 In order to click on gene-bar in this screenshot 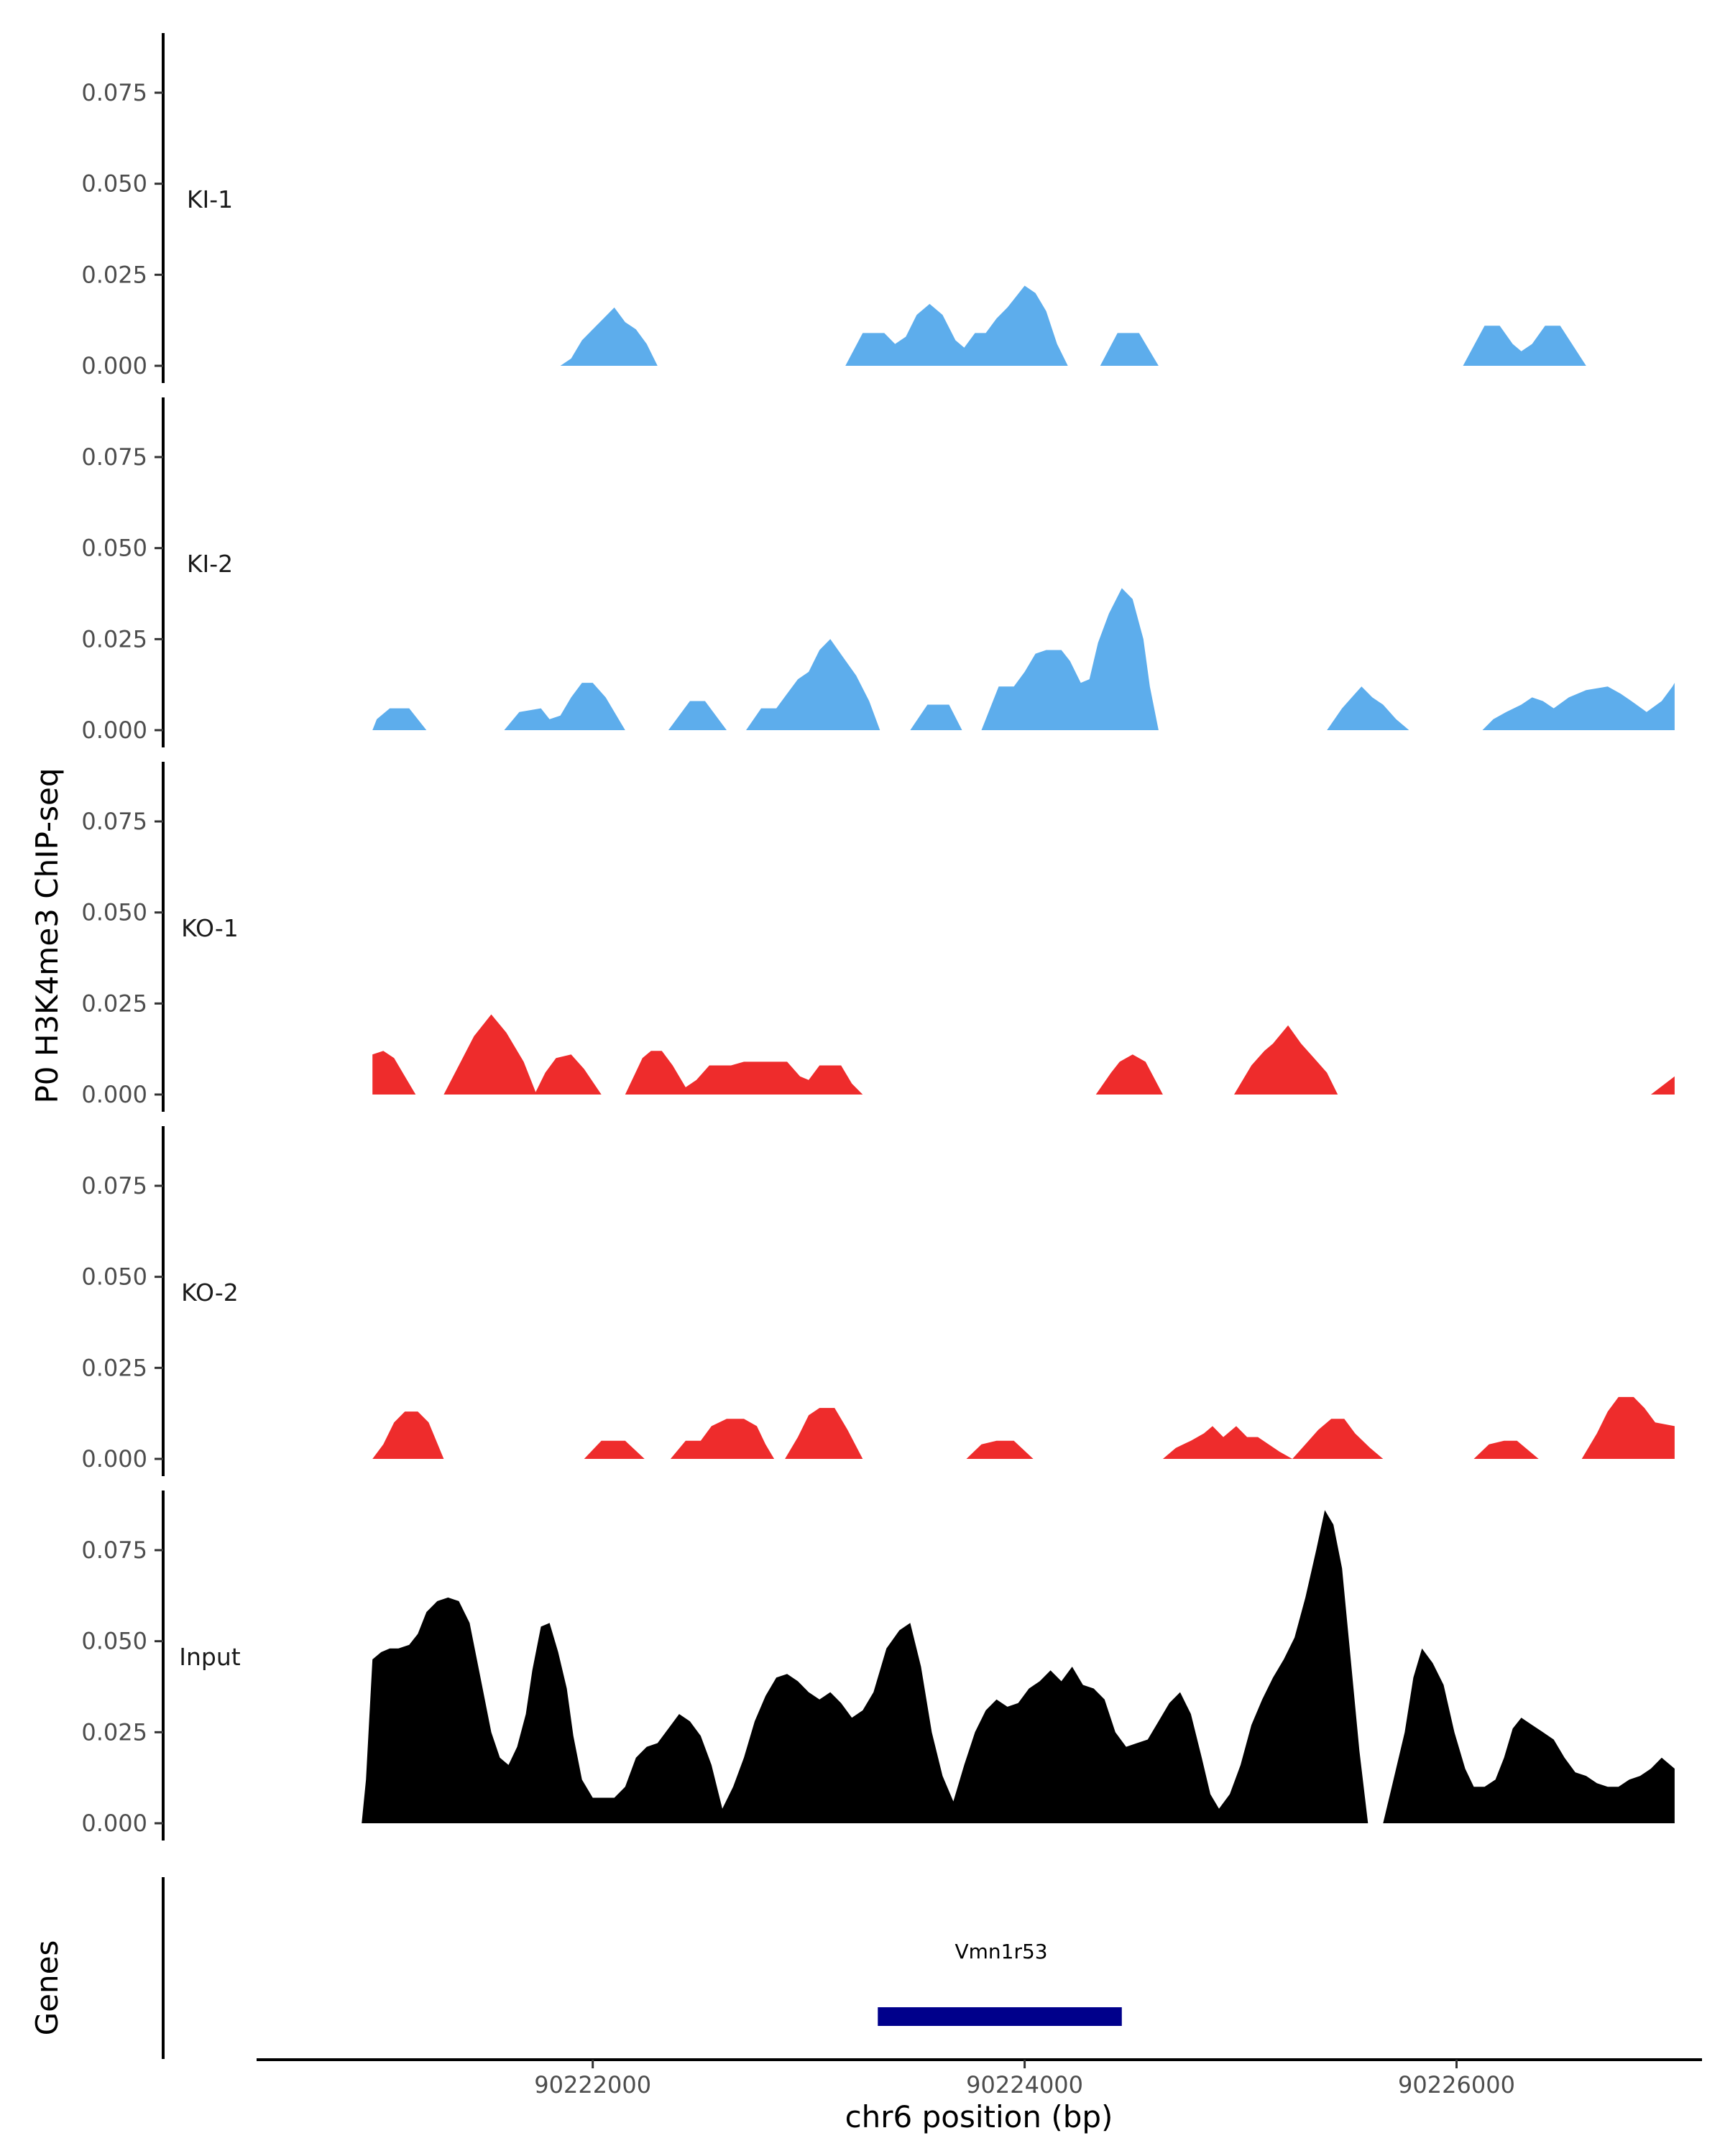, I will do `click(1000, 2017)`.